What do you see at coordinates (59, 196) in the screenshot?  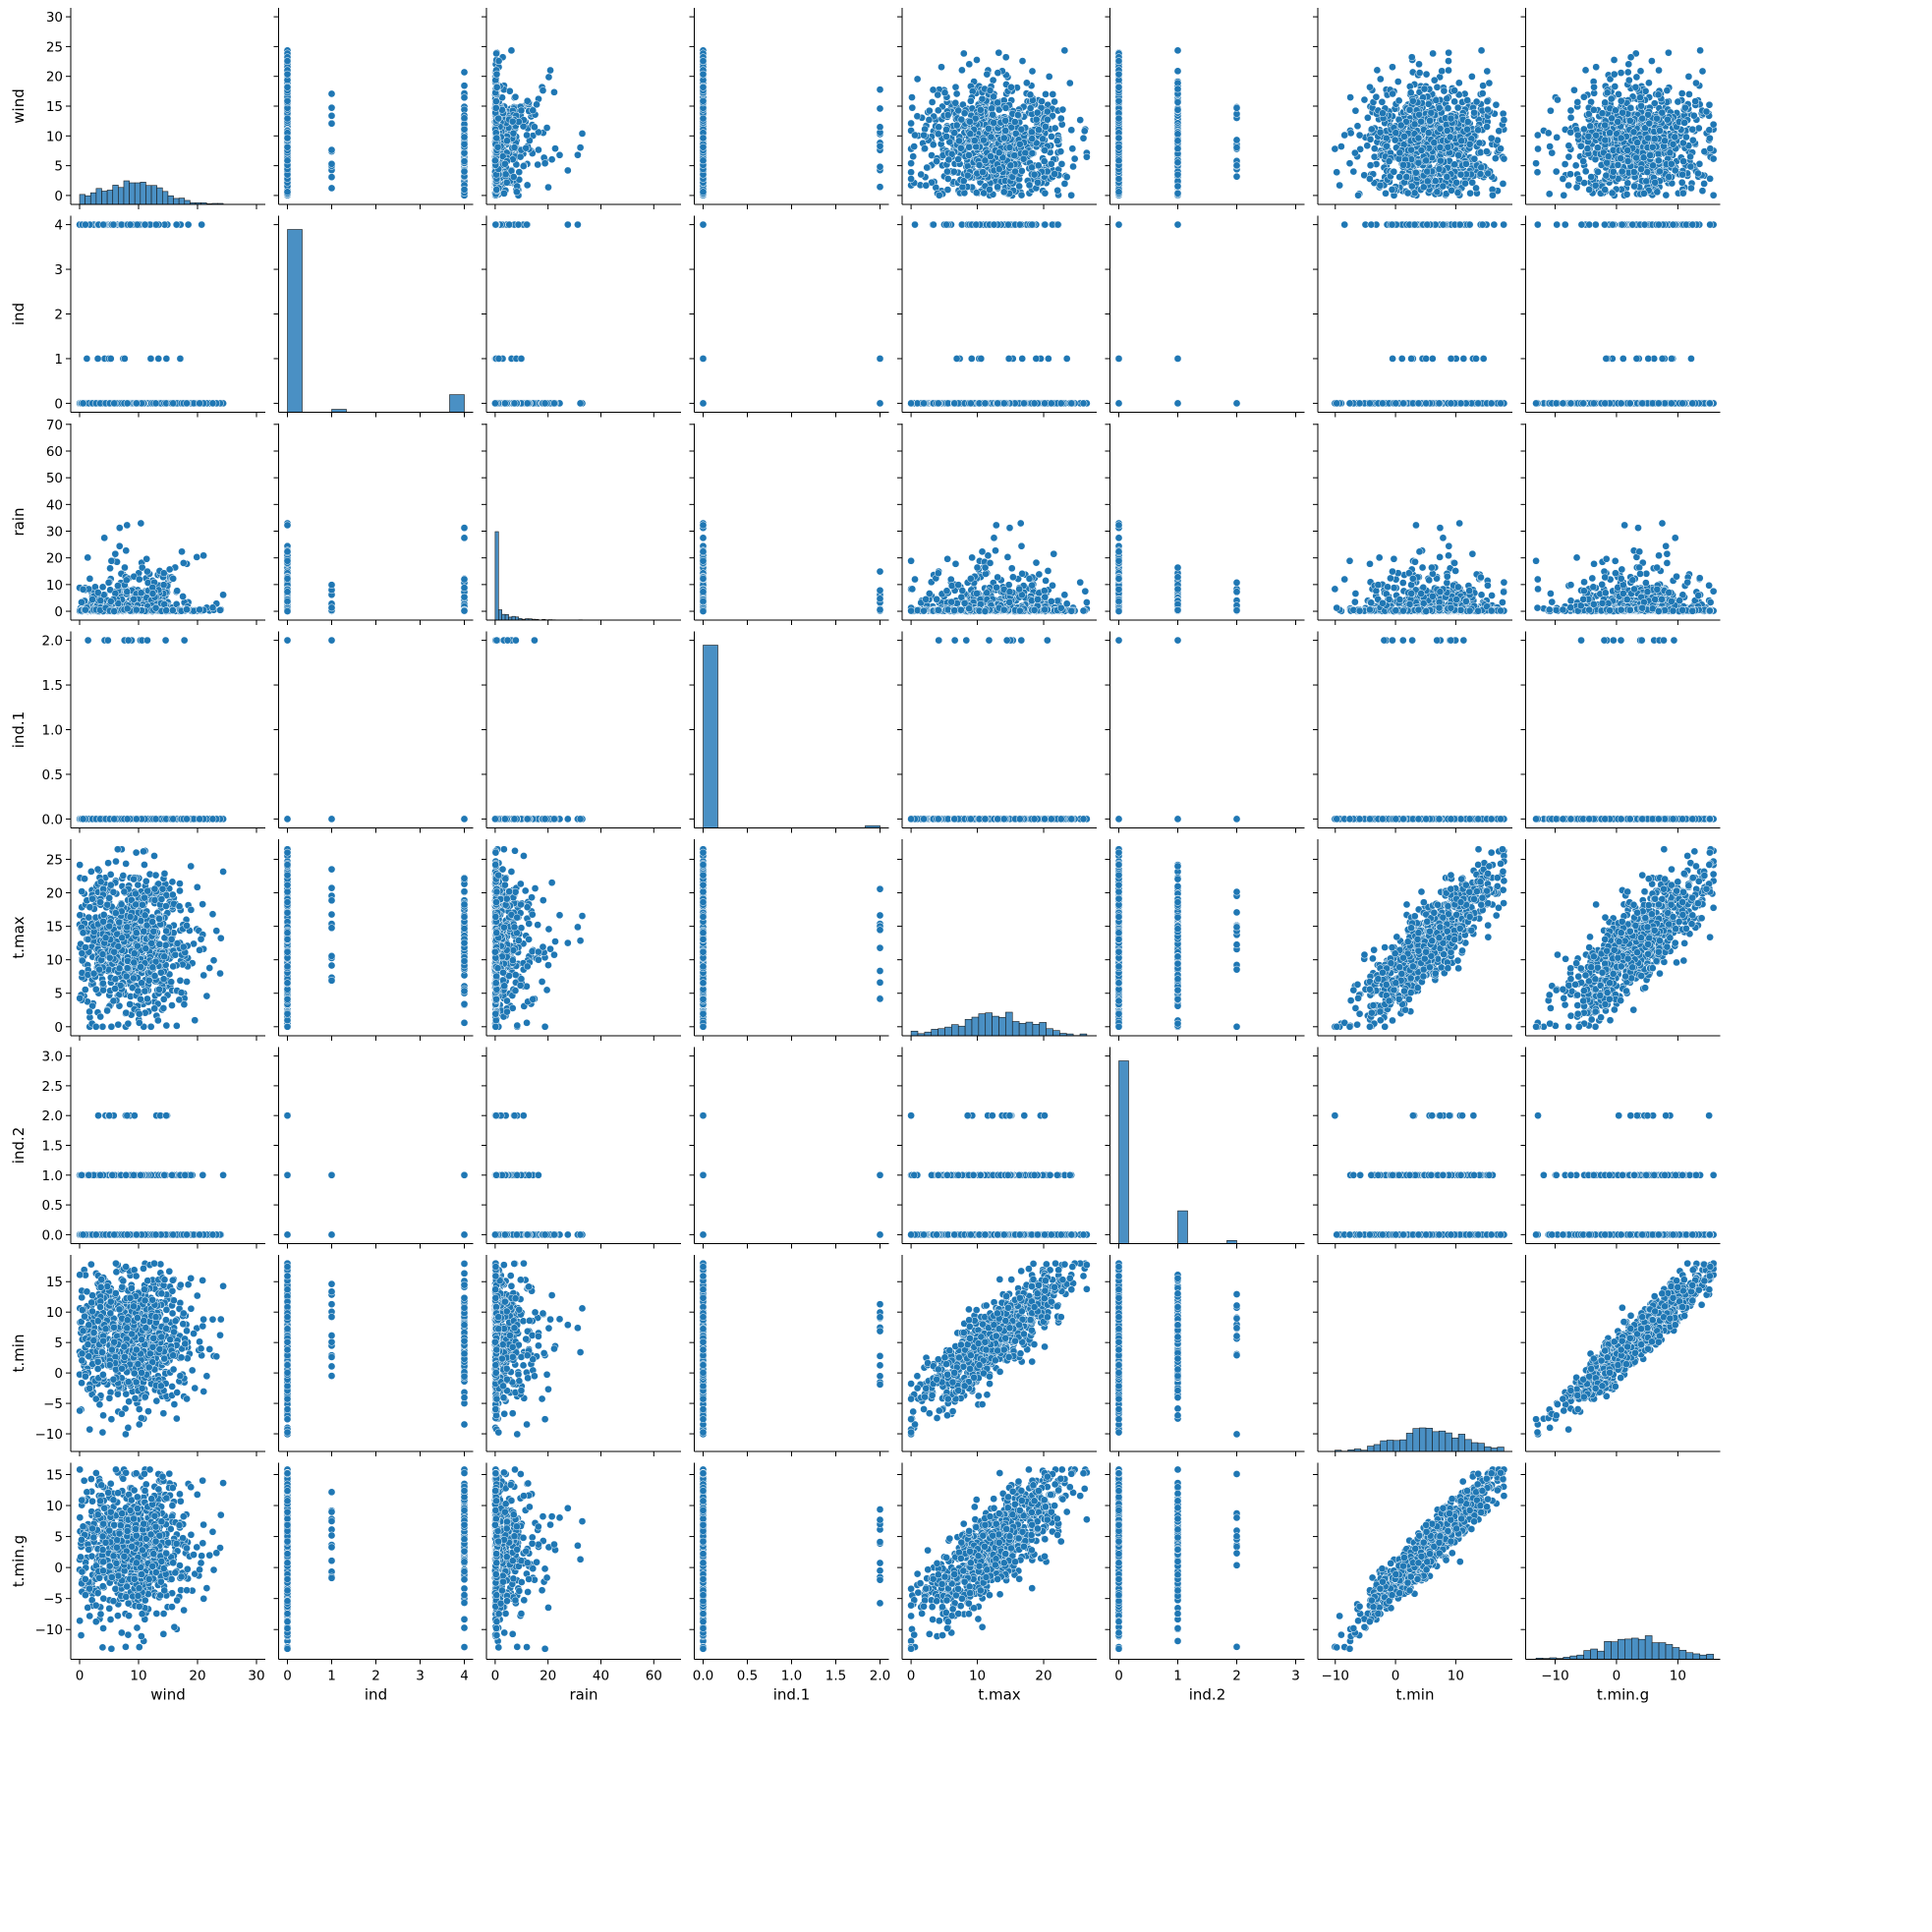 I see `y-tick-label: 0` at bounding box center [59, 196].